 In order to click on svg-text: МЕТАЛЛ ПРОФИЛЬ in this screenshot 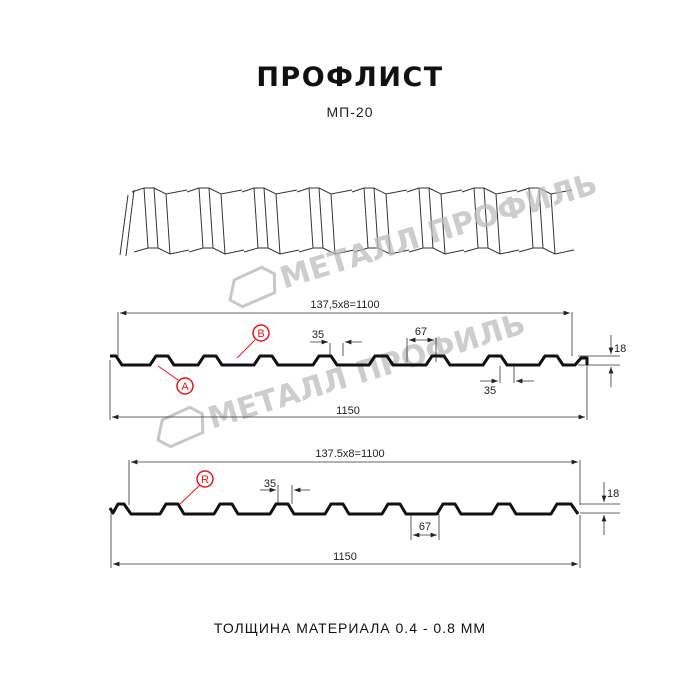, I will do `click(438, 232)`.